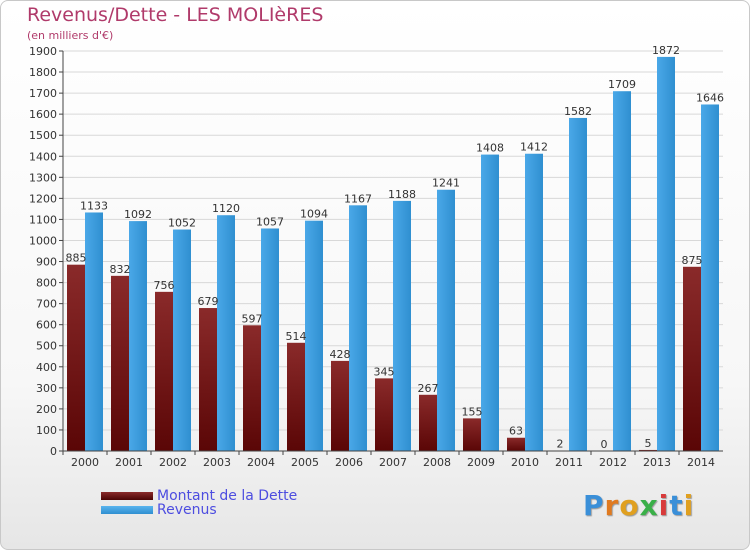 This screenshot has height=550, width=750. I want to click on y-tick-label: 1000, so click(43, 240).